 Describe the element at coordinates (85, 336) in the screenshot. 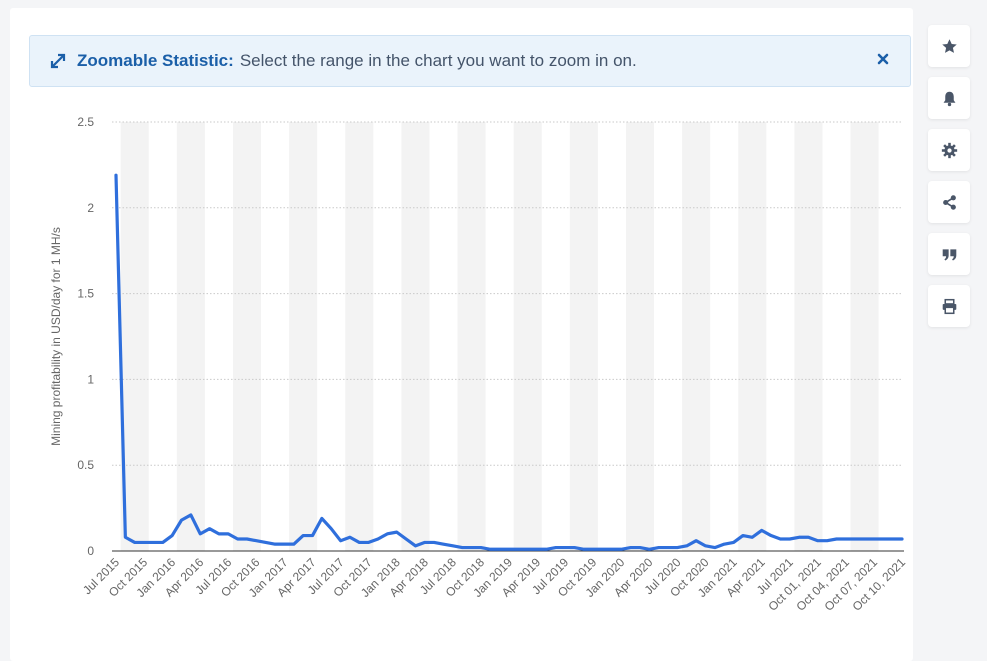

I see `y-axis-ticks: 0 0.5 1 1.5 2 2.5` at that location.